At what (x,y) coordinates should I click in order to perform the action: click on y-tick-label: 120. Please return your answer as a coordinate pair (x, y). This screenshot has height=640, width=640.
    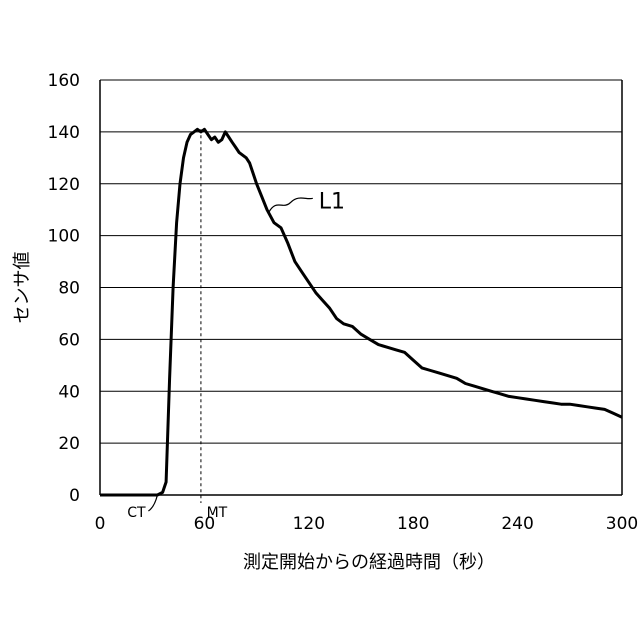
    Looking at the image, I should click on (64, 185).